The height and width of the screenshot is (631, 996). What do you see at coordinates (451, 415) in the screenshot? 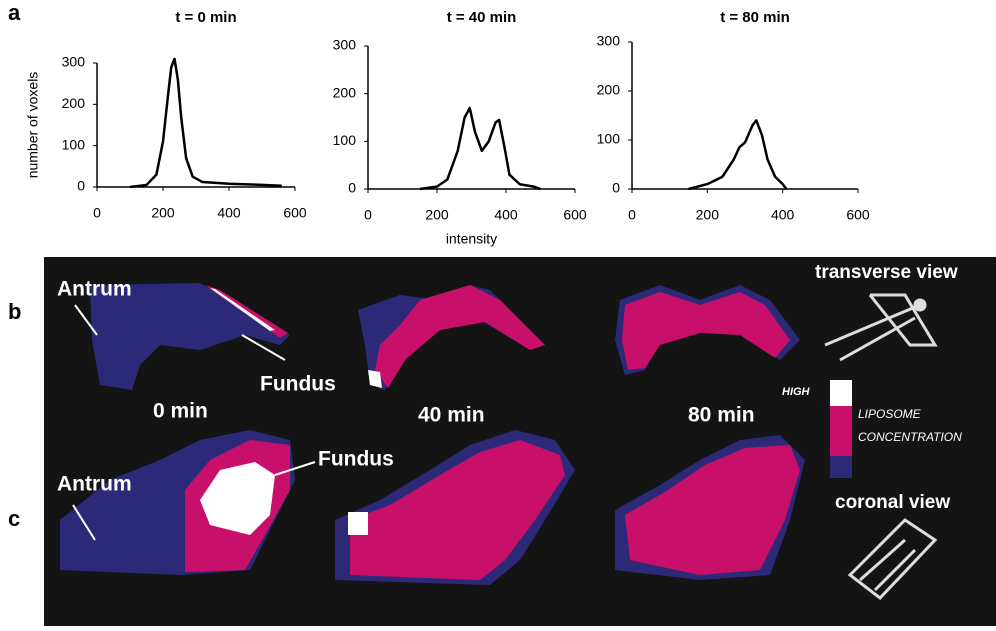
I see `time-label: 40 min` at bounding box center [451, 415].